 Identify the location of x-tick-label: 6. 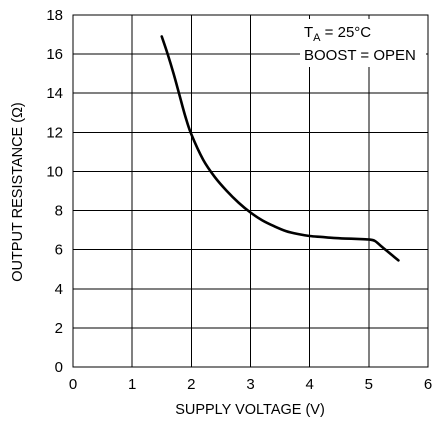
(428, 384).